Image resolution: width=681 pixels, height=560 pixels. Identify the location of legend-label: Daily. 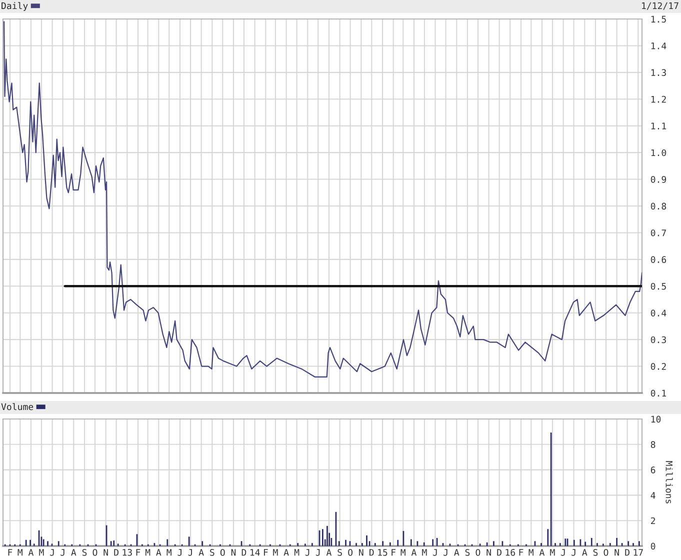
(15, 6).